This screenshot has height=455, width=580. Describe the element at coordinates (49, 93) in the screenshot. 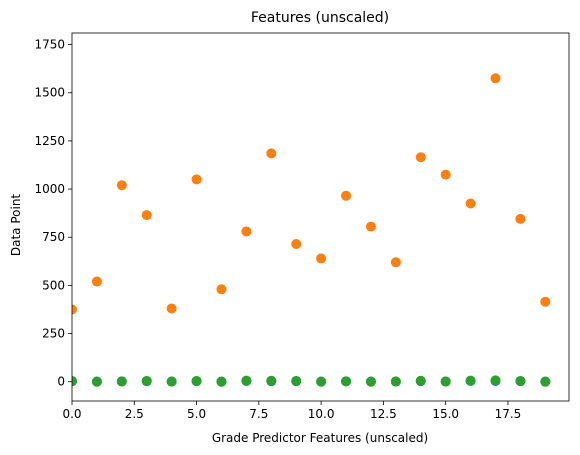

I see `y-tick-label: 1500` at that location.